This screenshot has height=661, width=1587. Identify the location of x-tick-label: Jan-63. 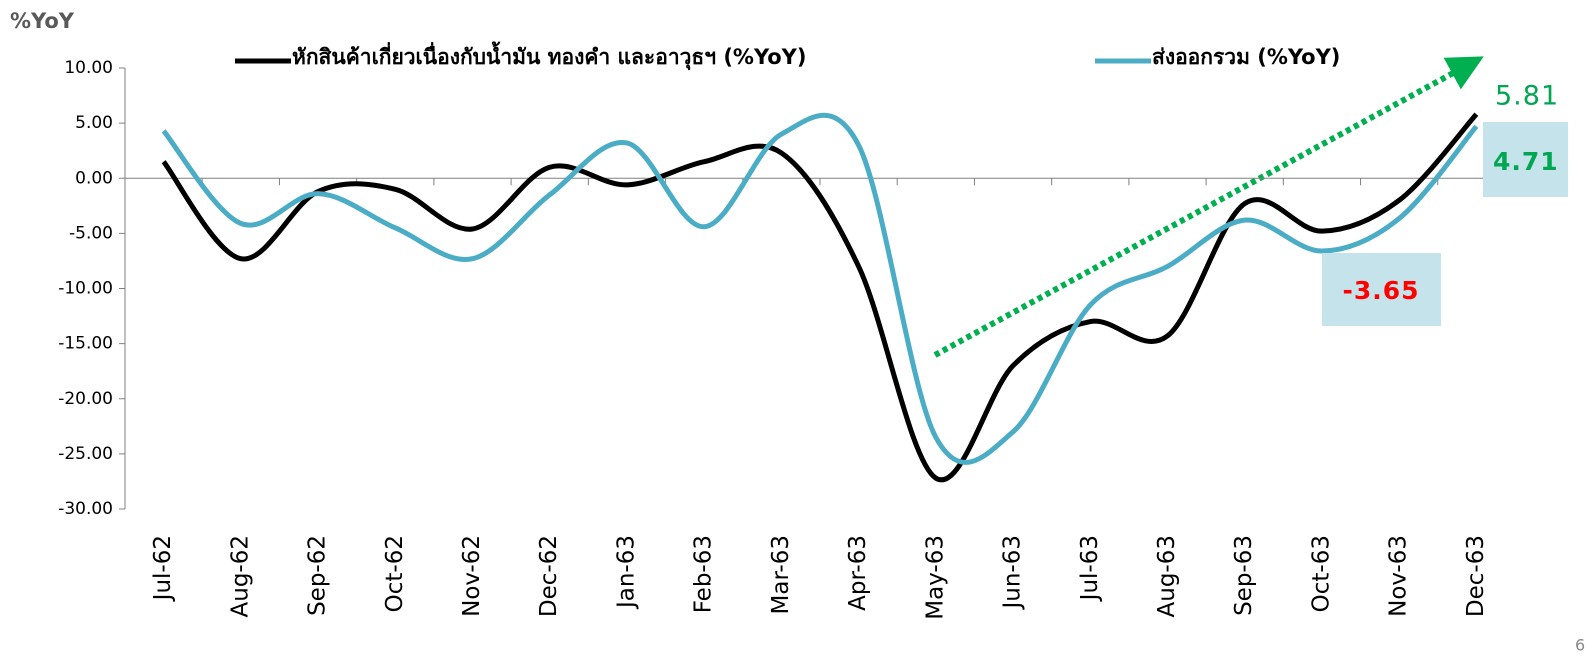
(626, 572).